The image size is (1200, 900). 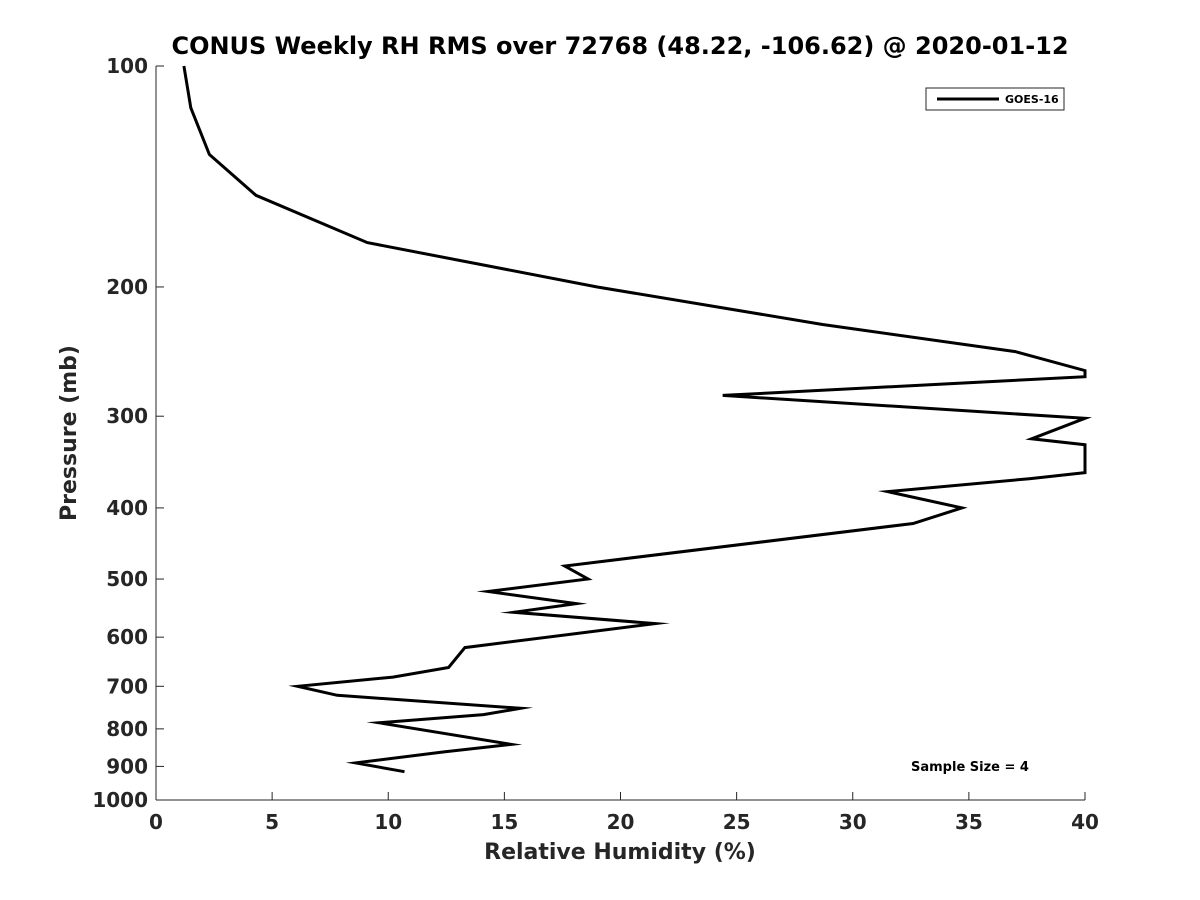 What do you see at coordinates (504, 822) in the screenshot?
I see `x-tick-label: 15` at bounding box center [504, 822].